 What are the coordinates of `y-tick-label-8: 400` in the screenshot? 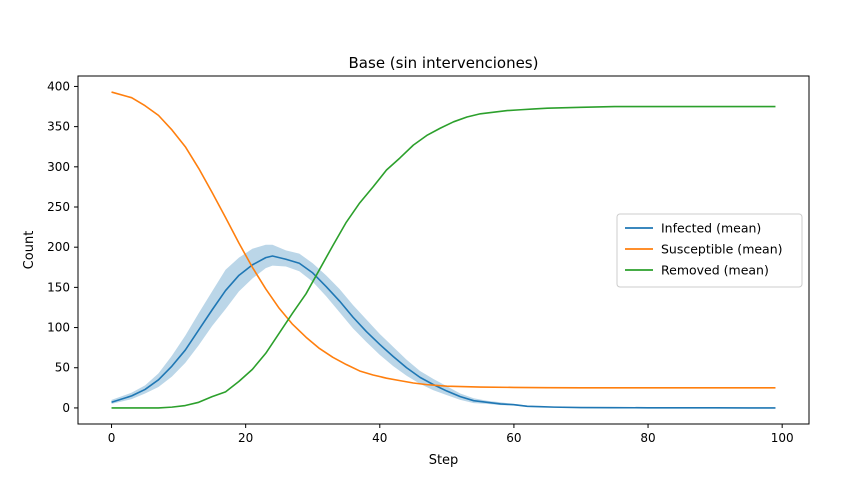 It's located at (58, 86).